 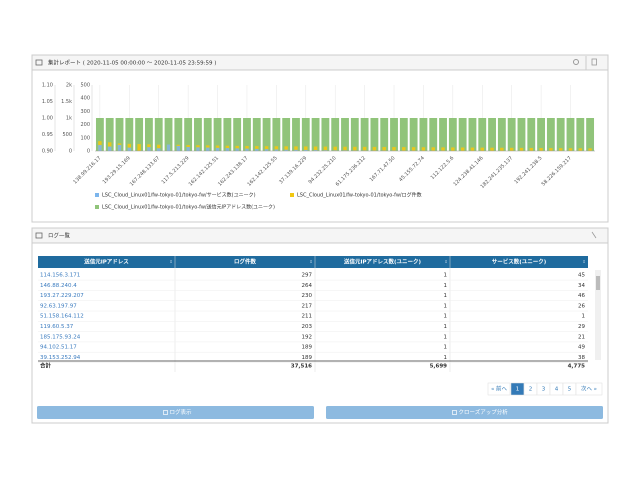 I want to click on page-label: « 前へ, so click(x=499, y=389).